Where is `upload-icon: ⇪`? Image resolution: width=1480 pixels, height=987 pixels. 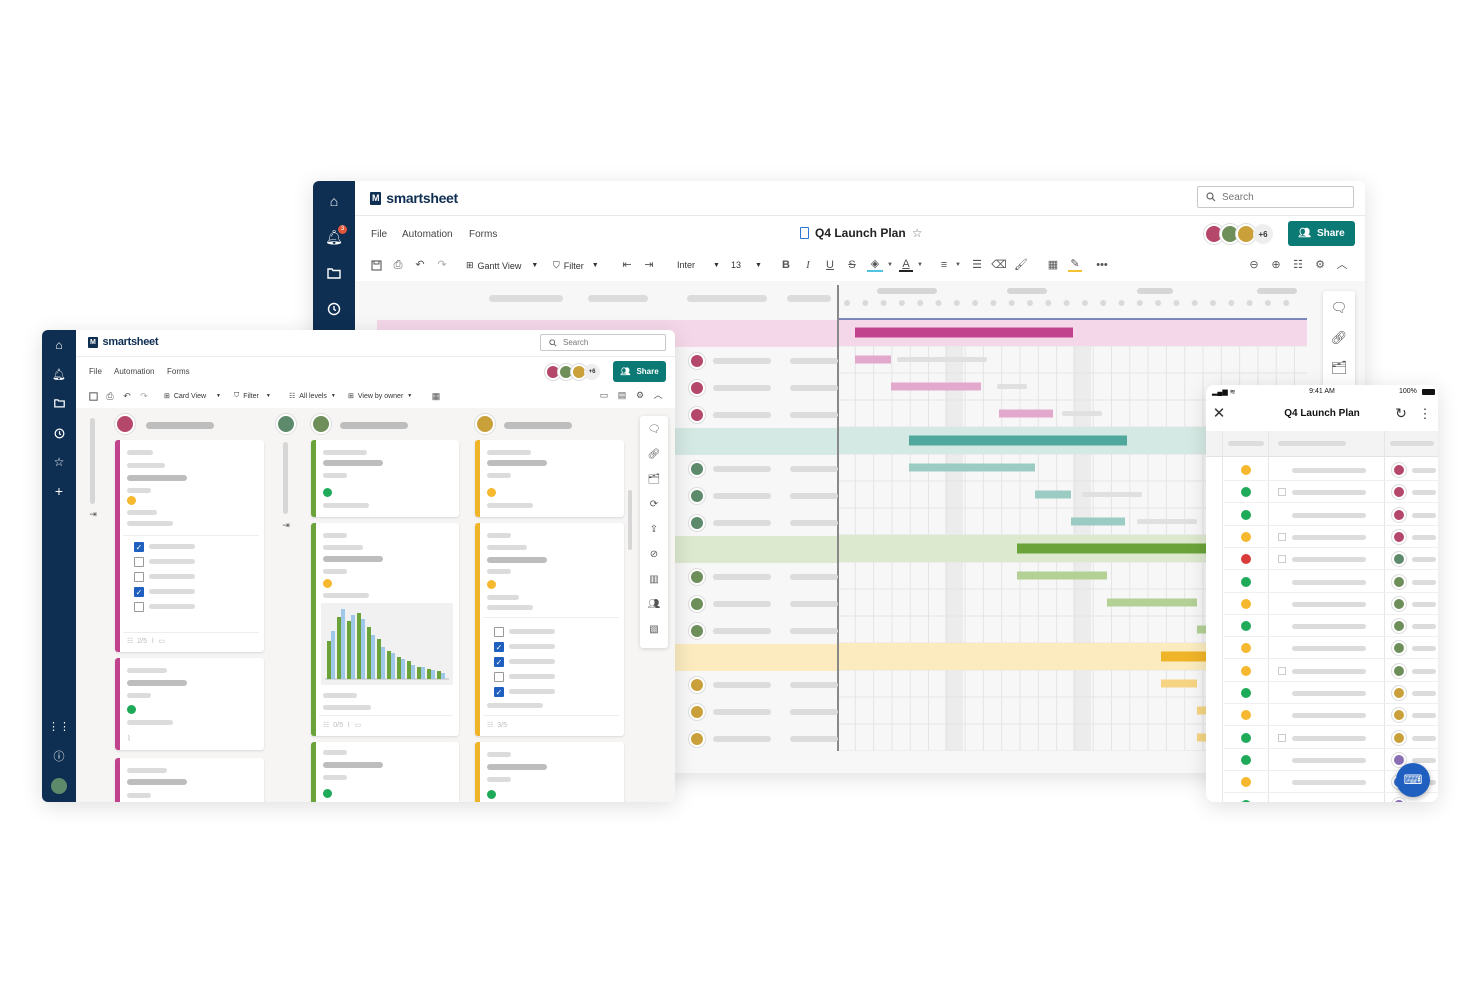 upload-icon: ⇪ is located at coordinates (654, 529).